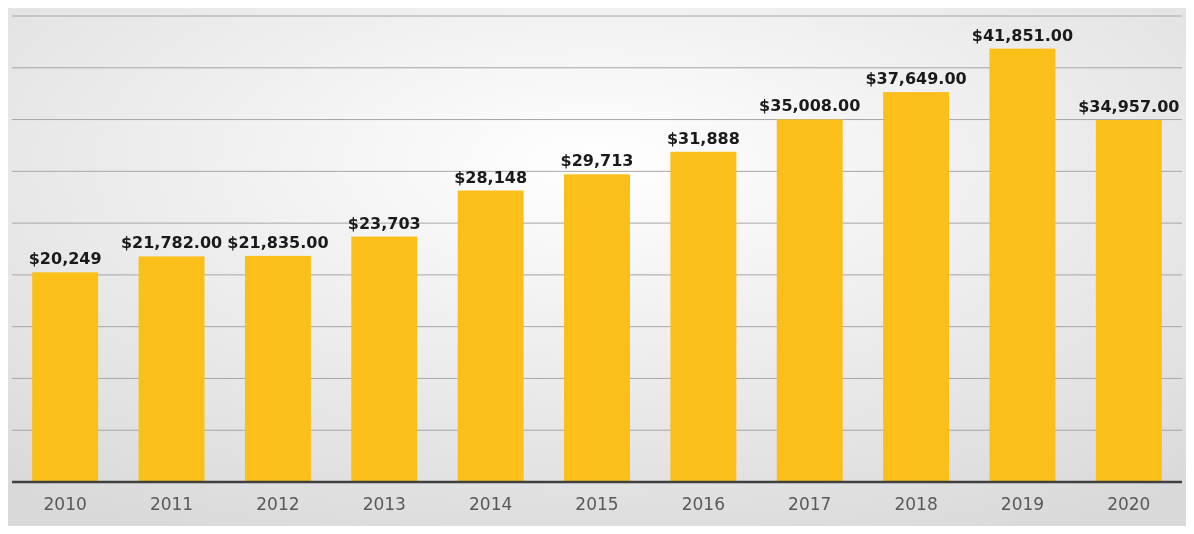 The height and width of the screenshot is (534, 1194). What do you see at coordinates (1129, 504) in the screenshot?
I see `x-tick-label: 2020` at bounding box center [1129, 504].